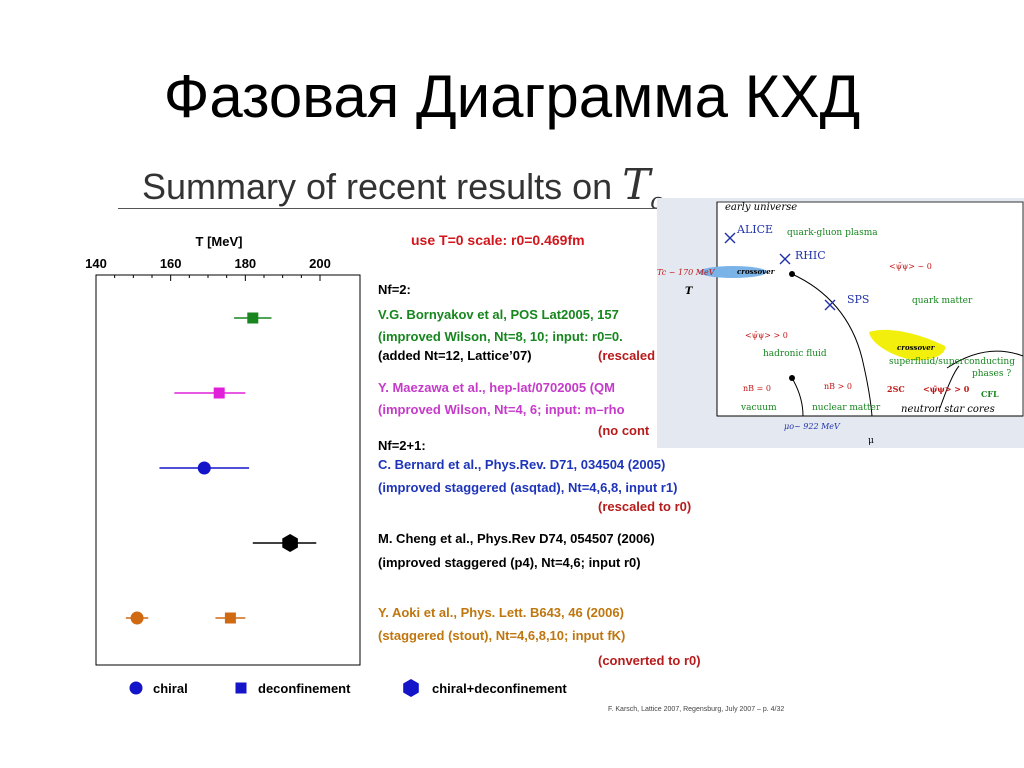  Describe the element at coordinates (896, 389) in the screenshot. I see `2sc-label: 2SC` at that location.